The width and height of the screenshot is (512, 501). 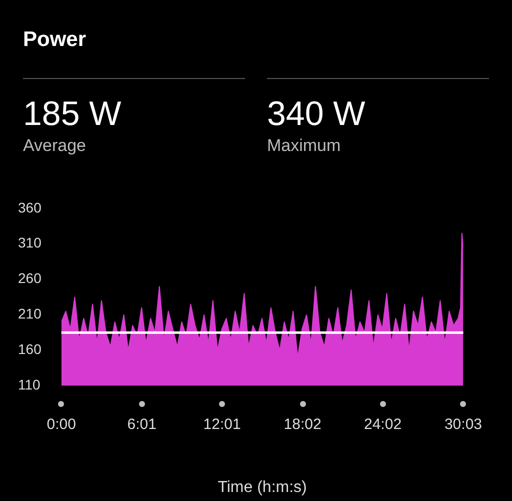 I want to click on chart-title: Power, so click(x=54, y=40).